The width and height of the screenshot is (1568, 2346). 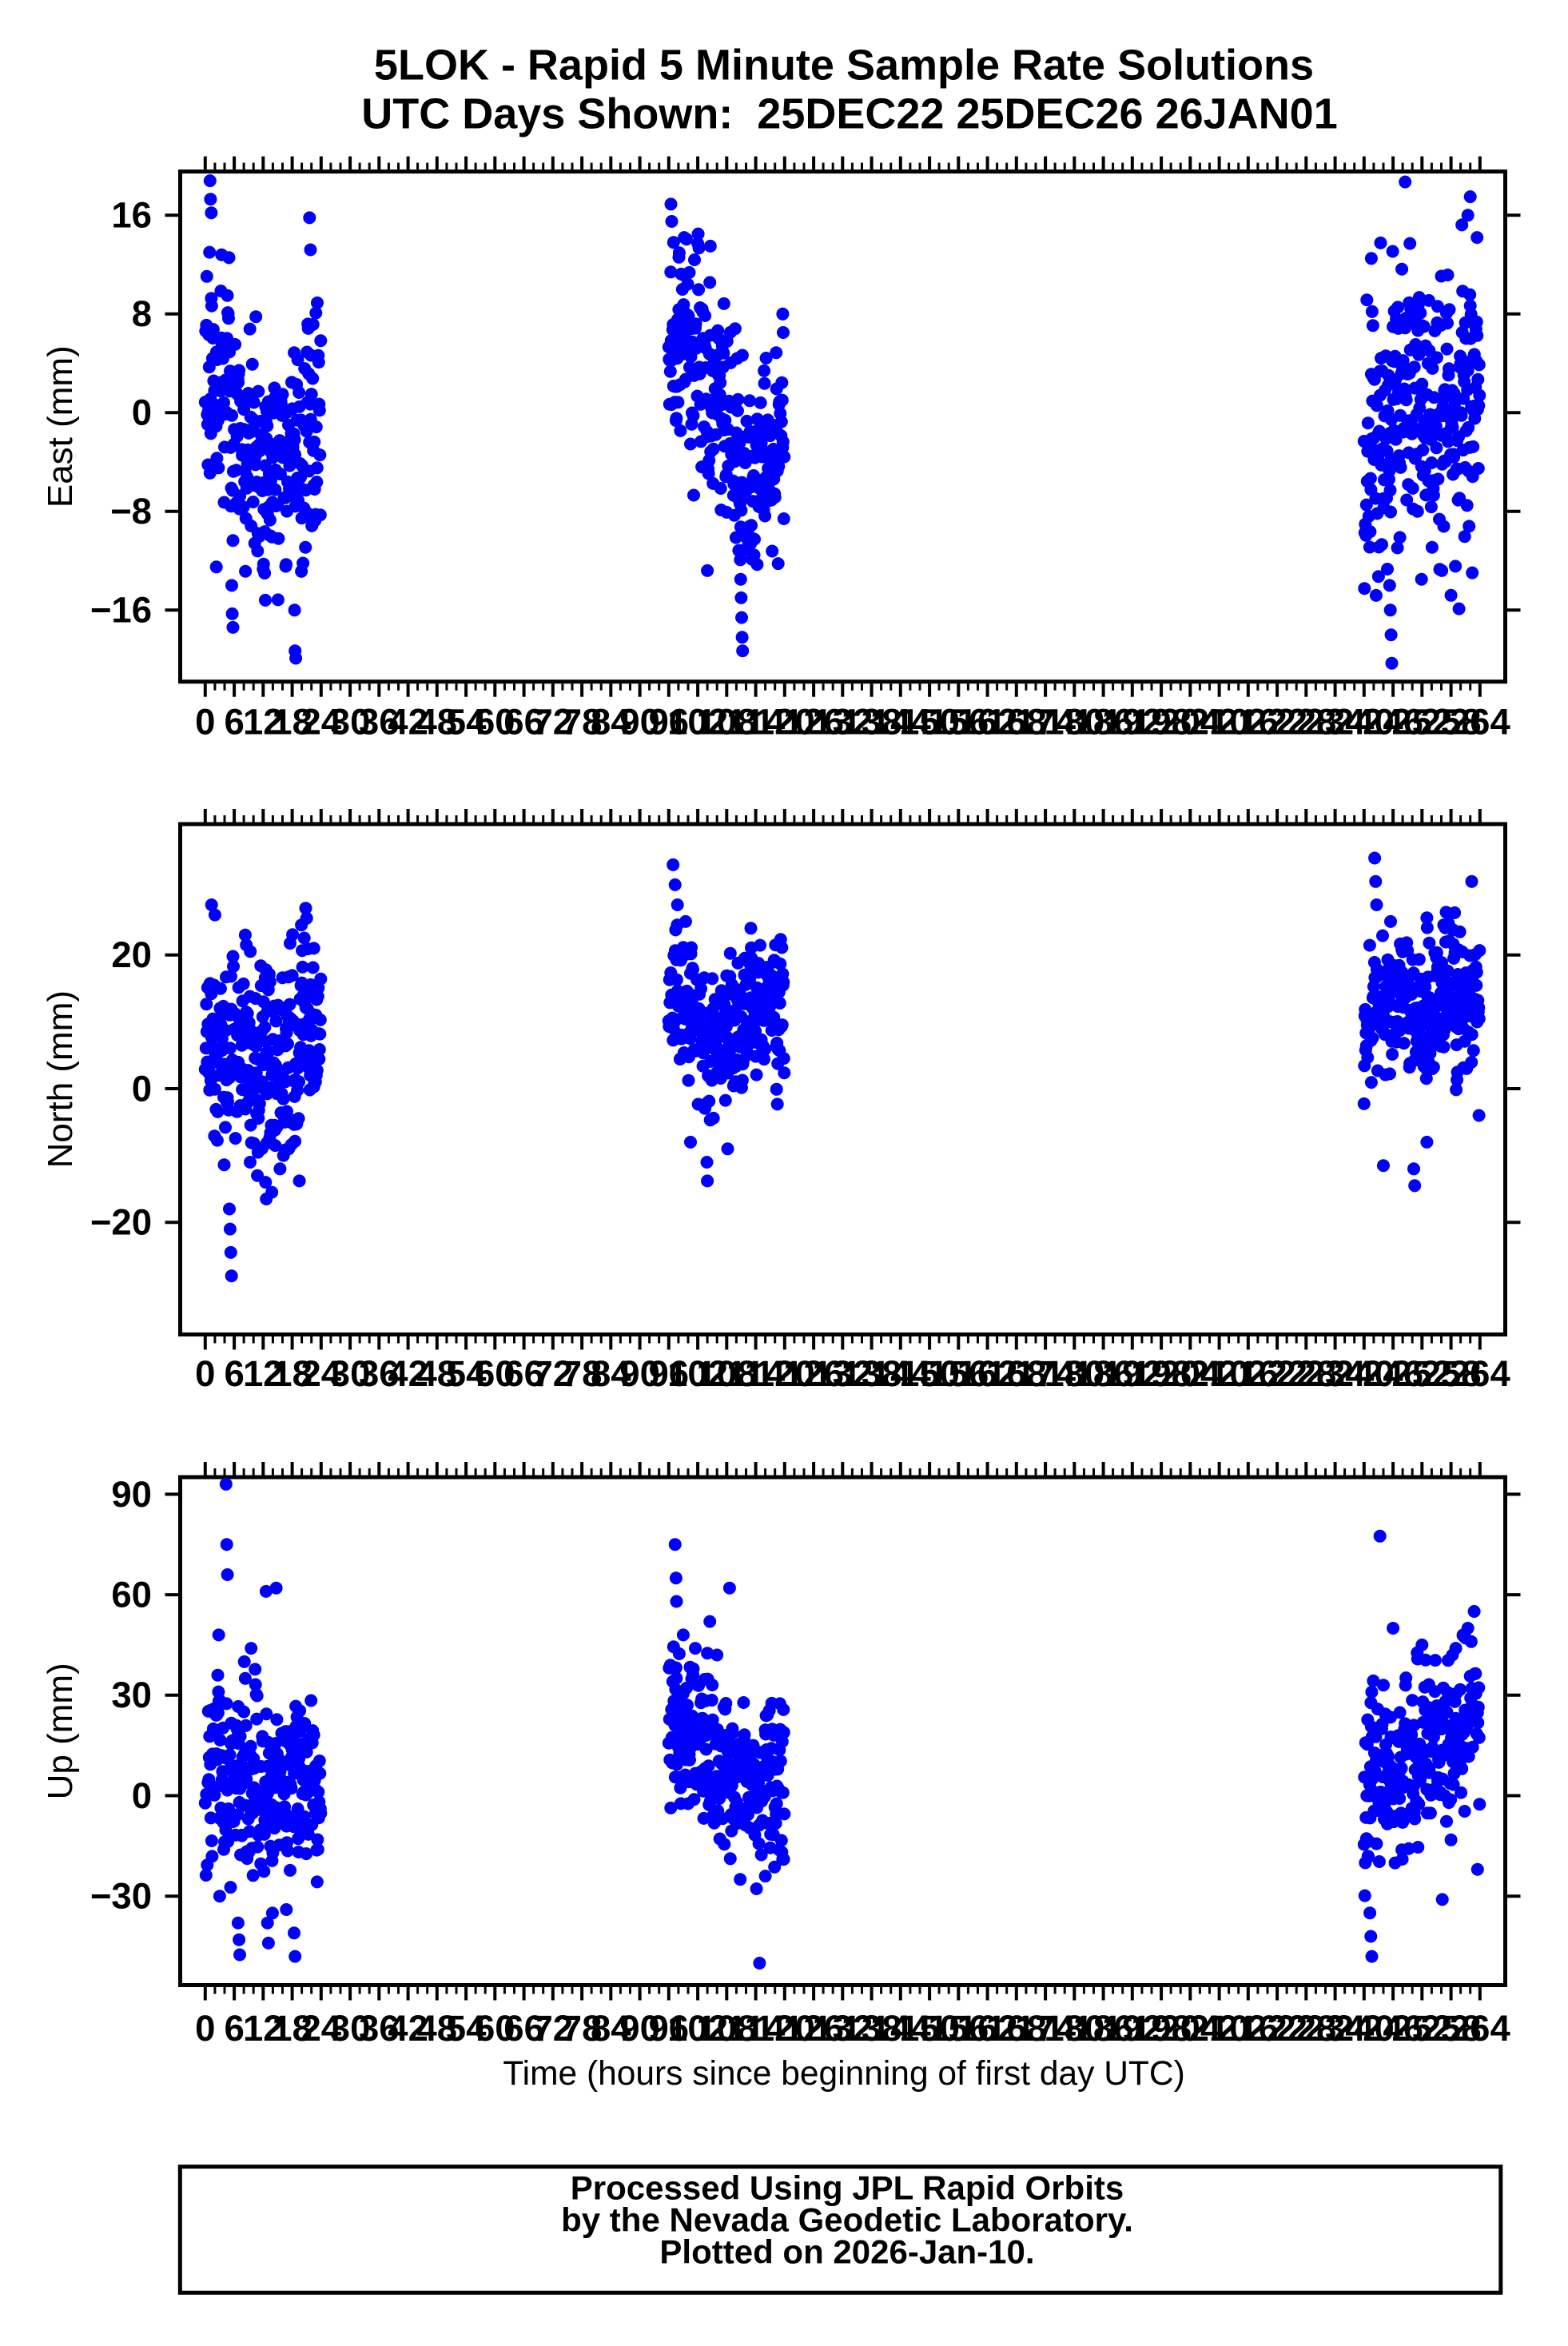 I want to click on svg-text: 168, so click(x=1016, y=1373).